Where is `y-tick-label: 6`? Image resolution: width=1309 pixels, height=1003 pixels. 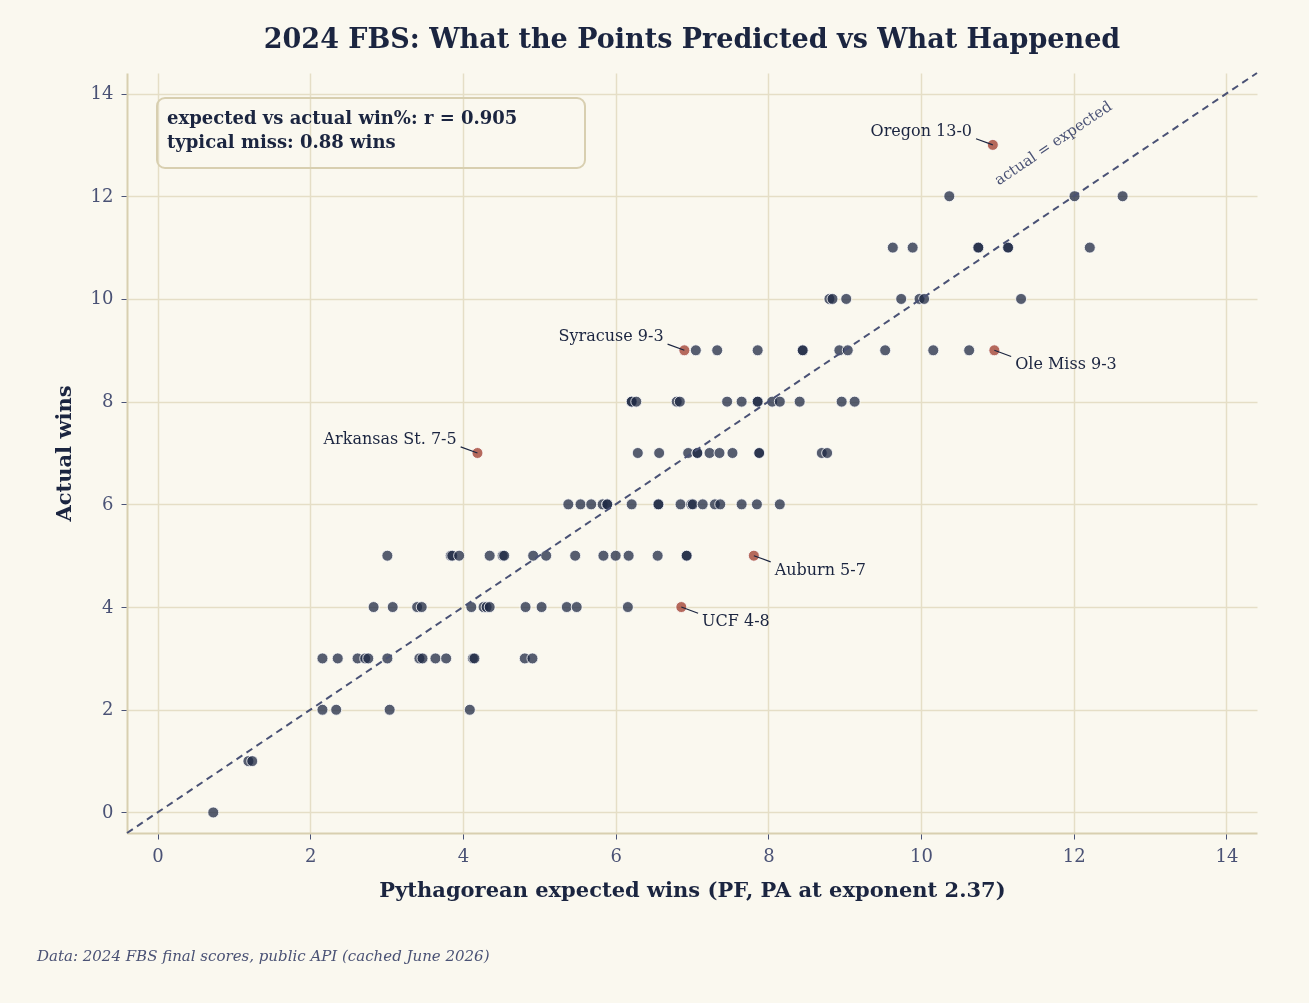
y-tick-label: 6 is located at coordinates (108, 503).